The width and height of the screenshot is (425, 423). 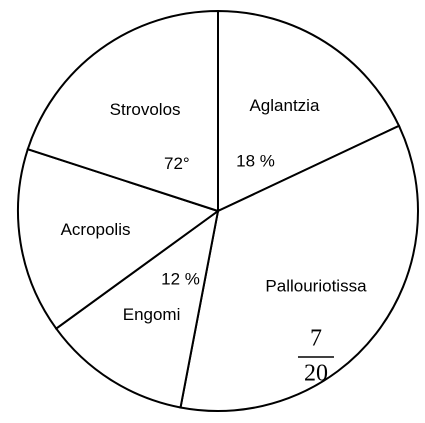 I want to click on value-label: 18 %, so click(x=255, y=160).